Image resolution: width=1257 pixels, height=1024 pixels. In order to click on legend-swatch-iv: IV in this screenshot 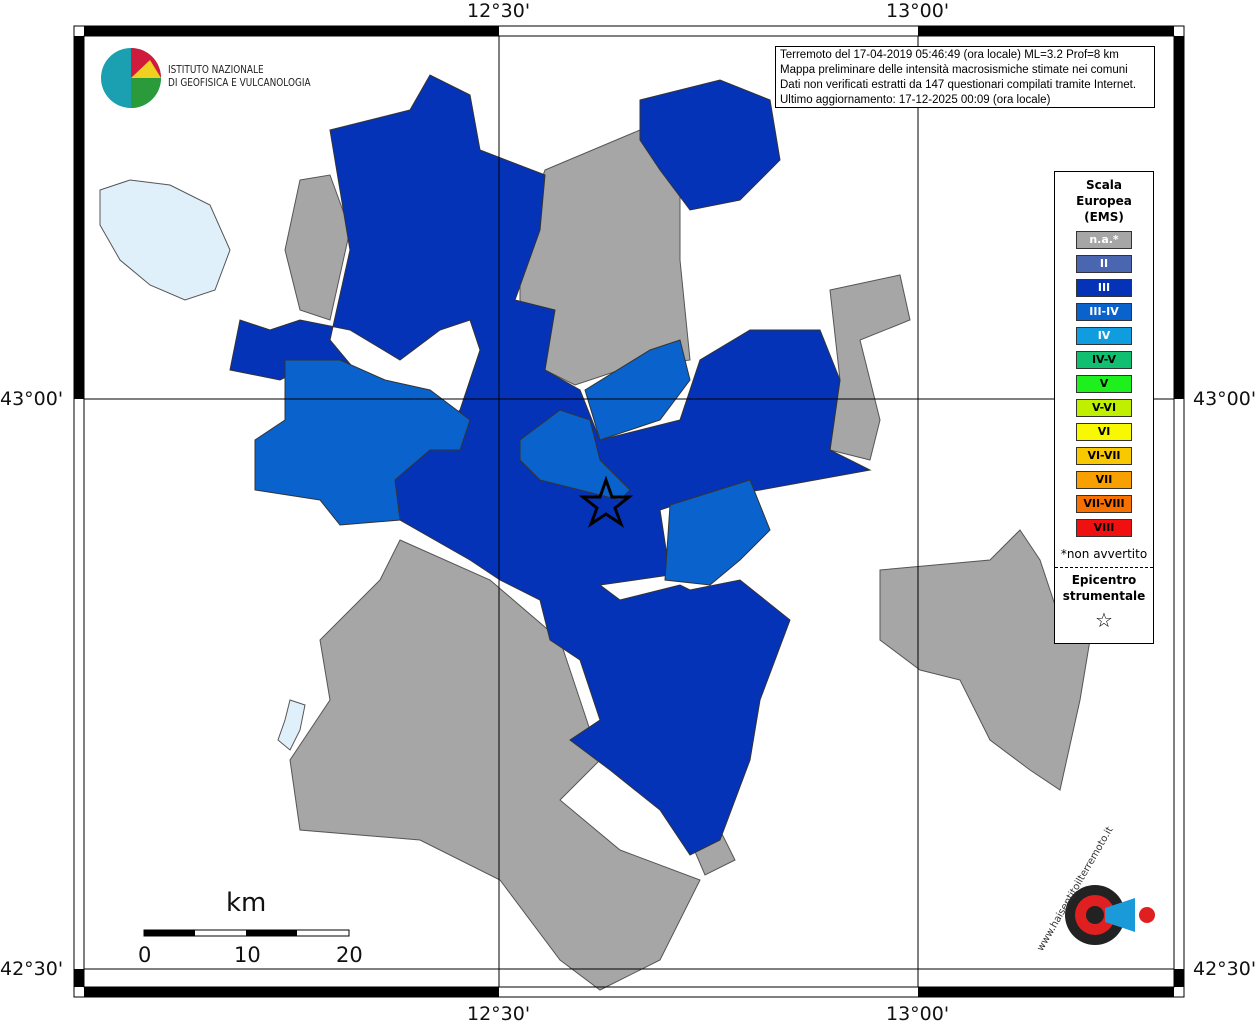, I will do `click(1104, 336)`.